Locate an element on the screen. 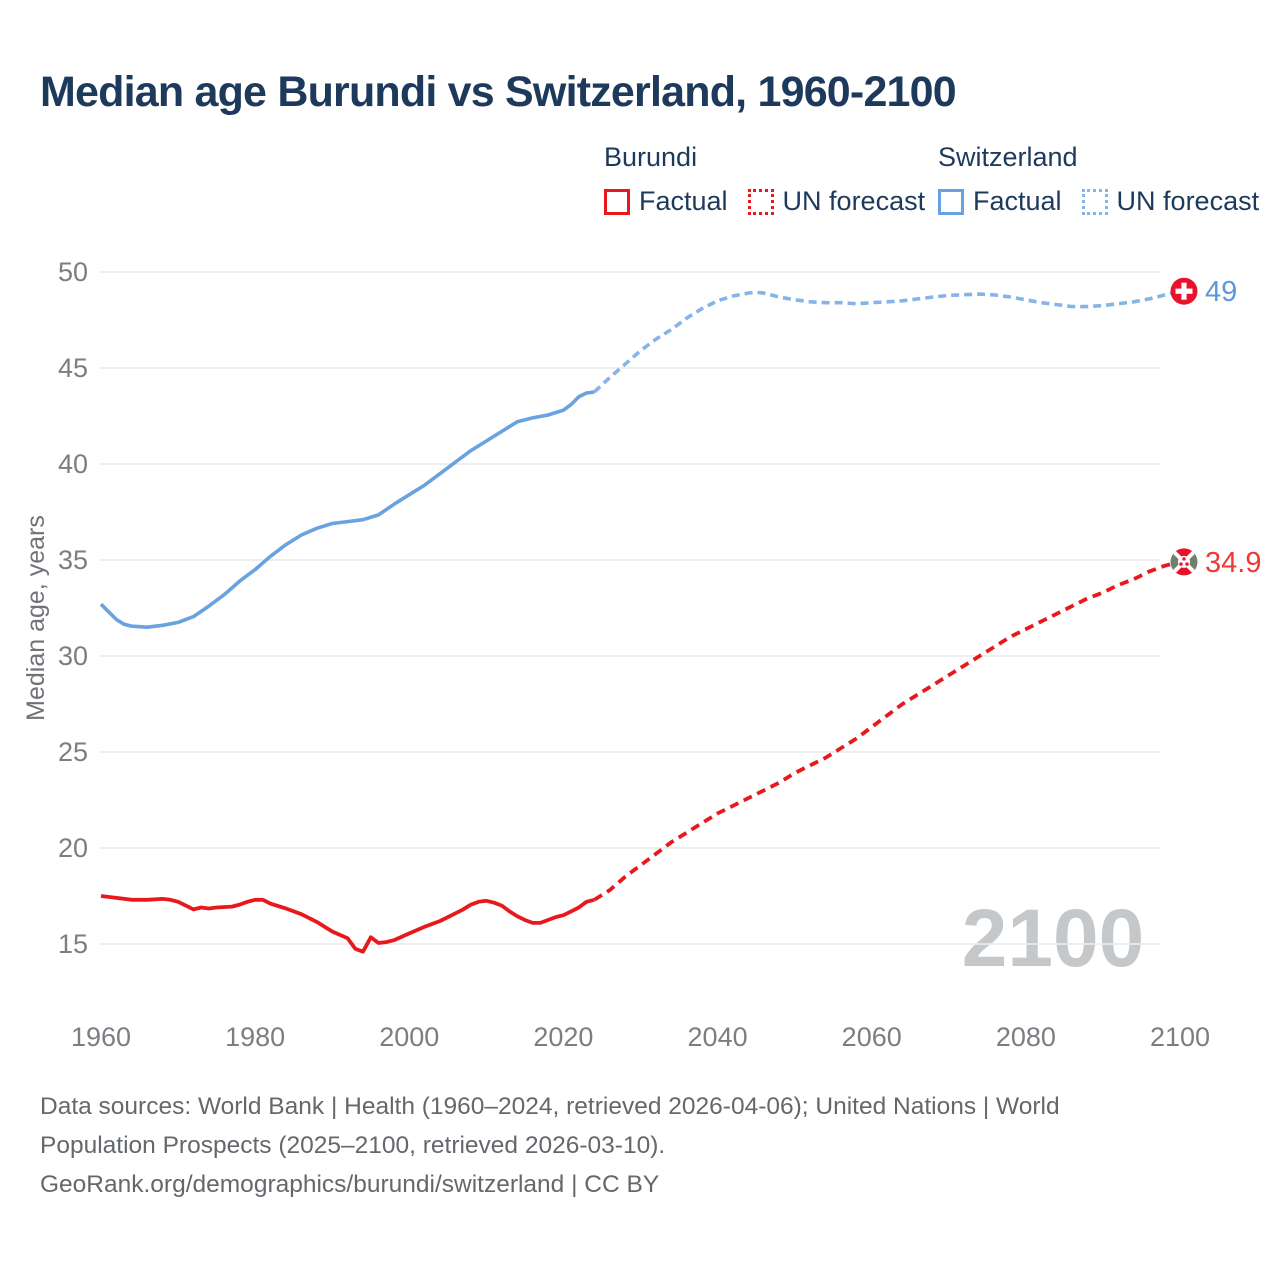  legend-label-switzerland-forecast: UN forecast is located at coordinates (1188, 201).